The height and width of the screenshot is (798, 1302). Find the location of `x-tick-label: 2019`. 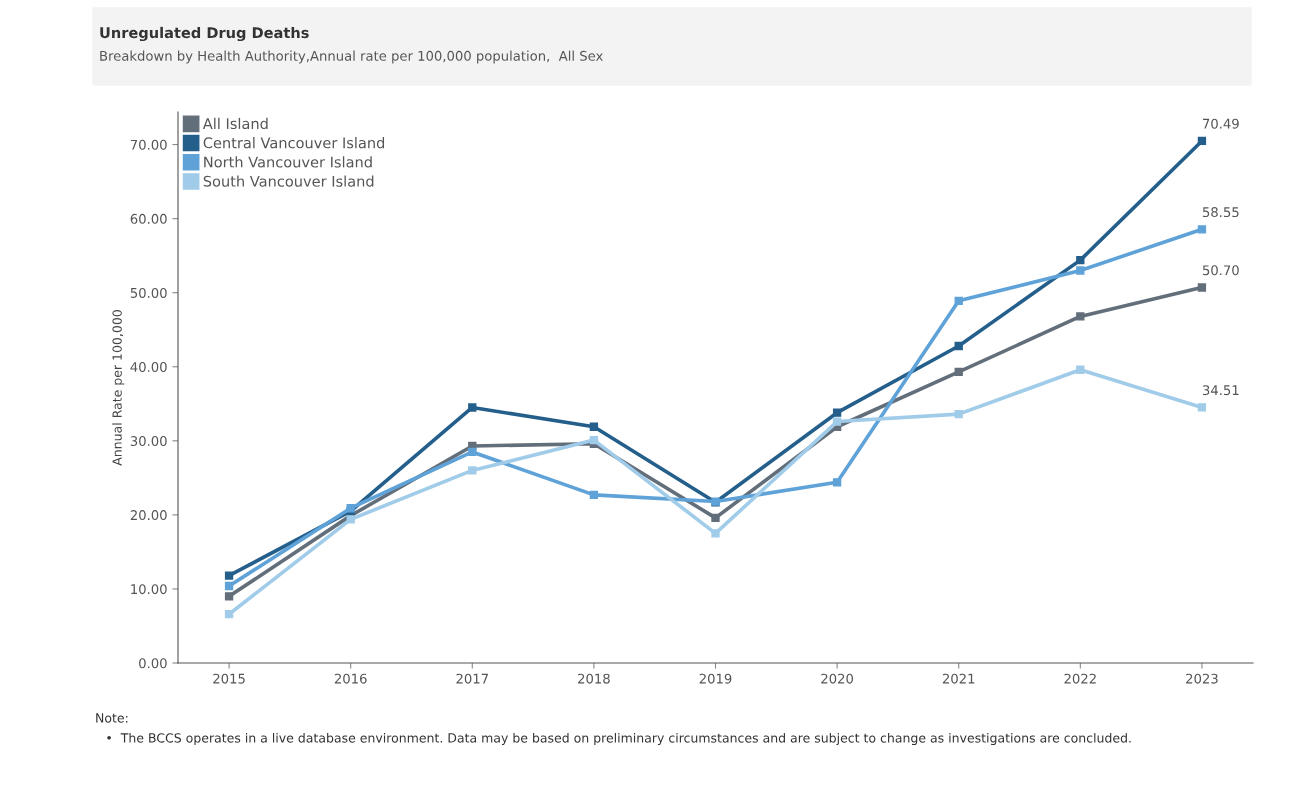

x-tick-label: 2019 is located at coordinates (715, 678).